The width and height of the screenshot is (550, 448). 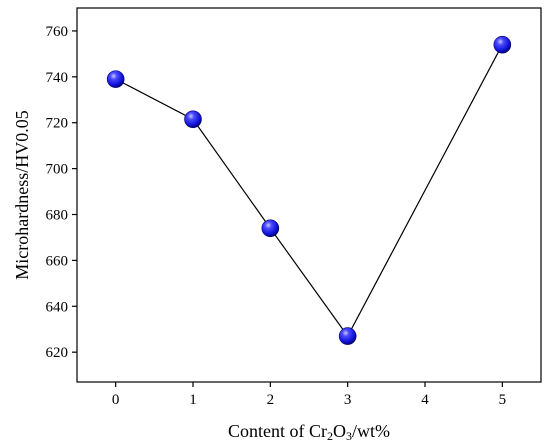 What do you see at coordinates (57, 78) in the screenshot?
I see `y-tick-label: 740` at bounding box center [57, 78].